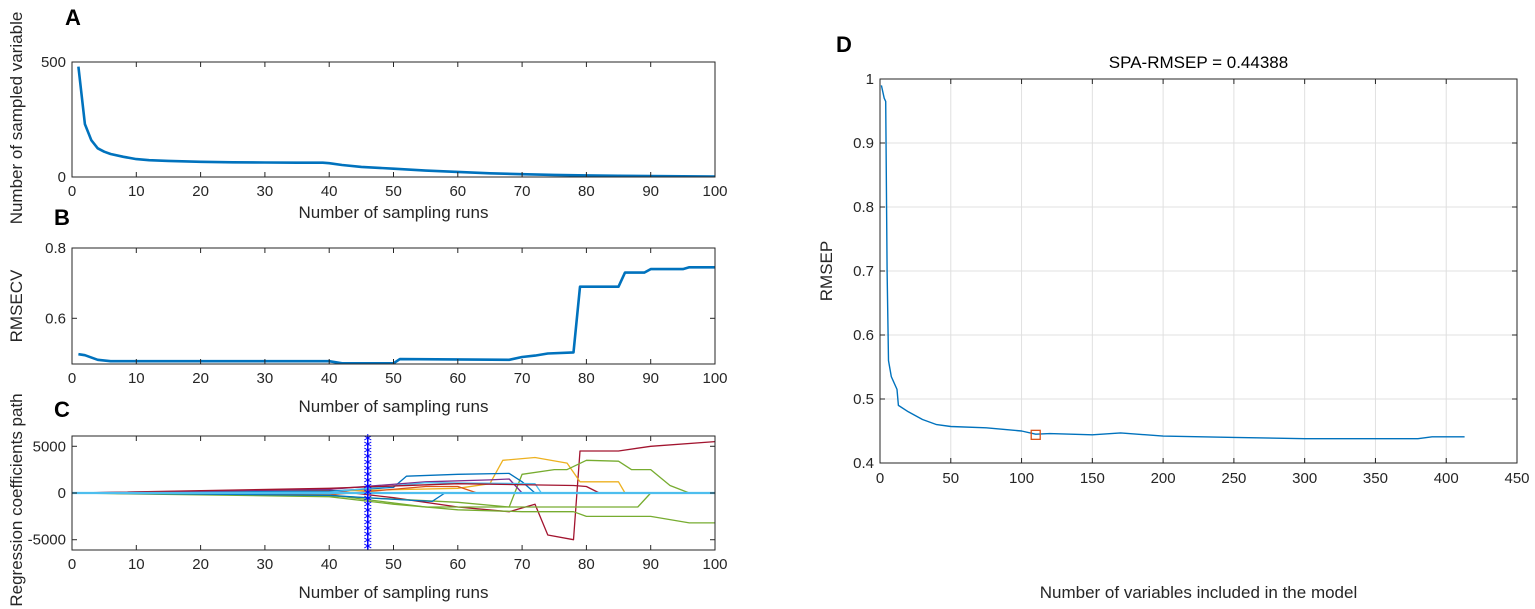 Image resolution: width=1535 pixels, height=609 pixels. Describe the element at coordinates (863, 463) in the screenshot. I see `y-tick-label: 0.4` at that location.